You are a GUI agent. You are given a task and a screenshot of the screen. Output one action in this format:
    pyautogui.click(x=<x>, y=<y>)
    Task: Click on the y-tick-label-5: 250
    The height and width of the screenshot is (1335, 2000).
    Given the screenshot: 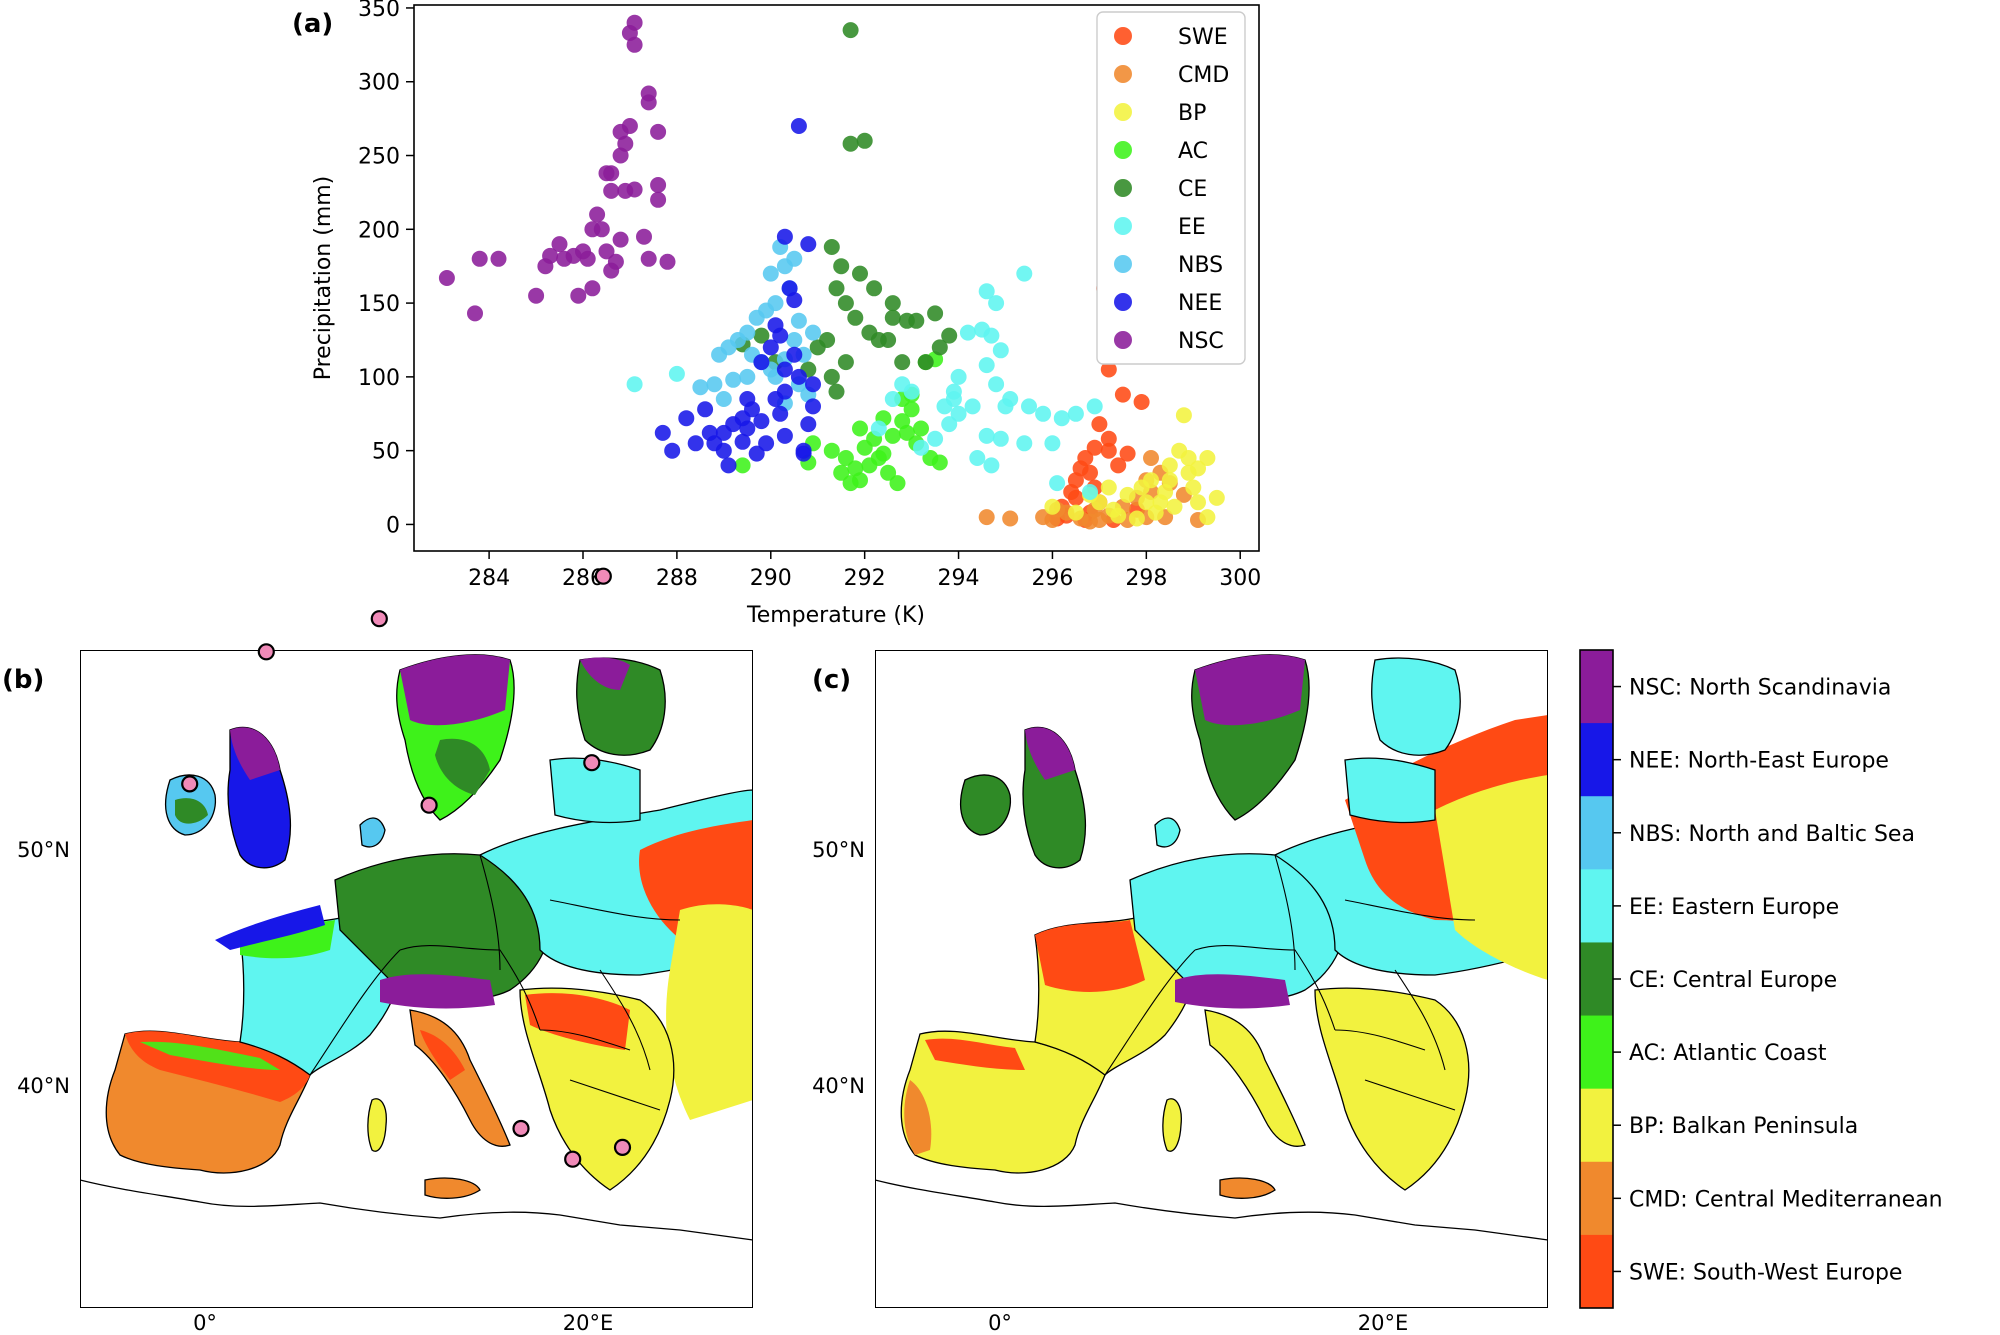 What is the action you would take?
    pyautogui.click(x=379, y=157)
    